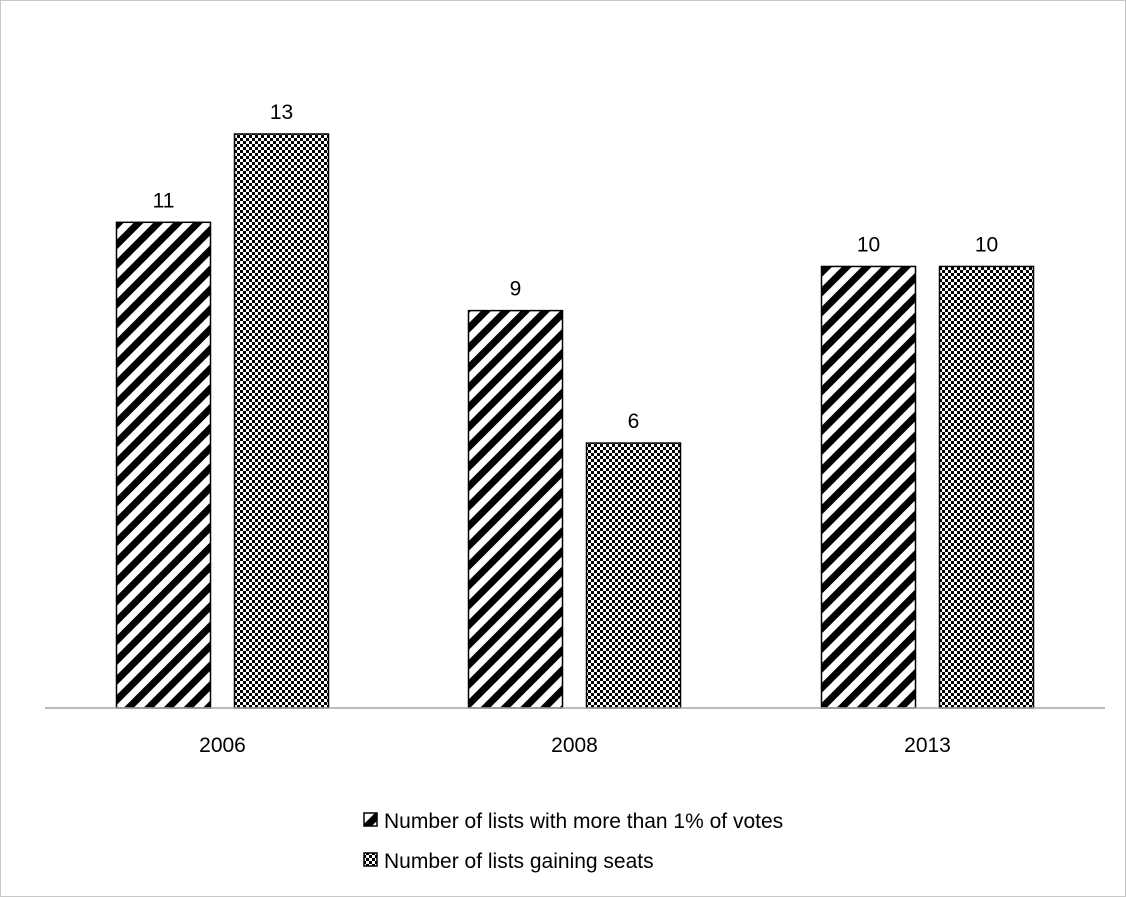  I want to click on value-label-votes-2008: 9, so click(516, 289).